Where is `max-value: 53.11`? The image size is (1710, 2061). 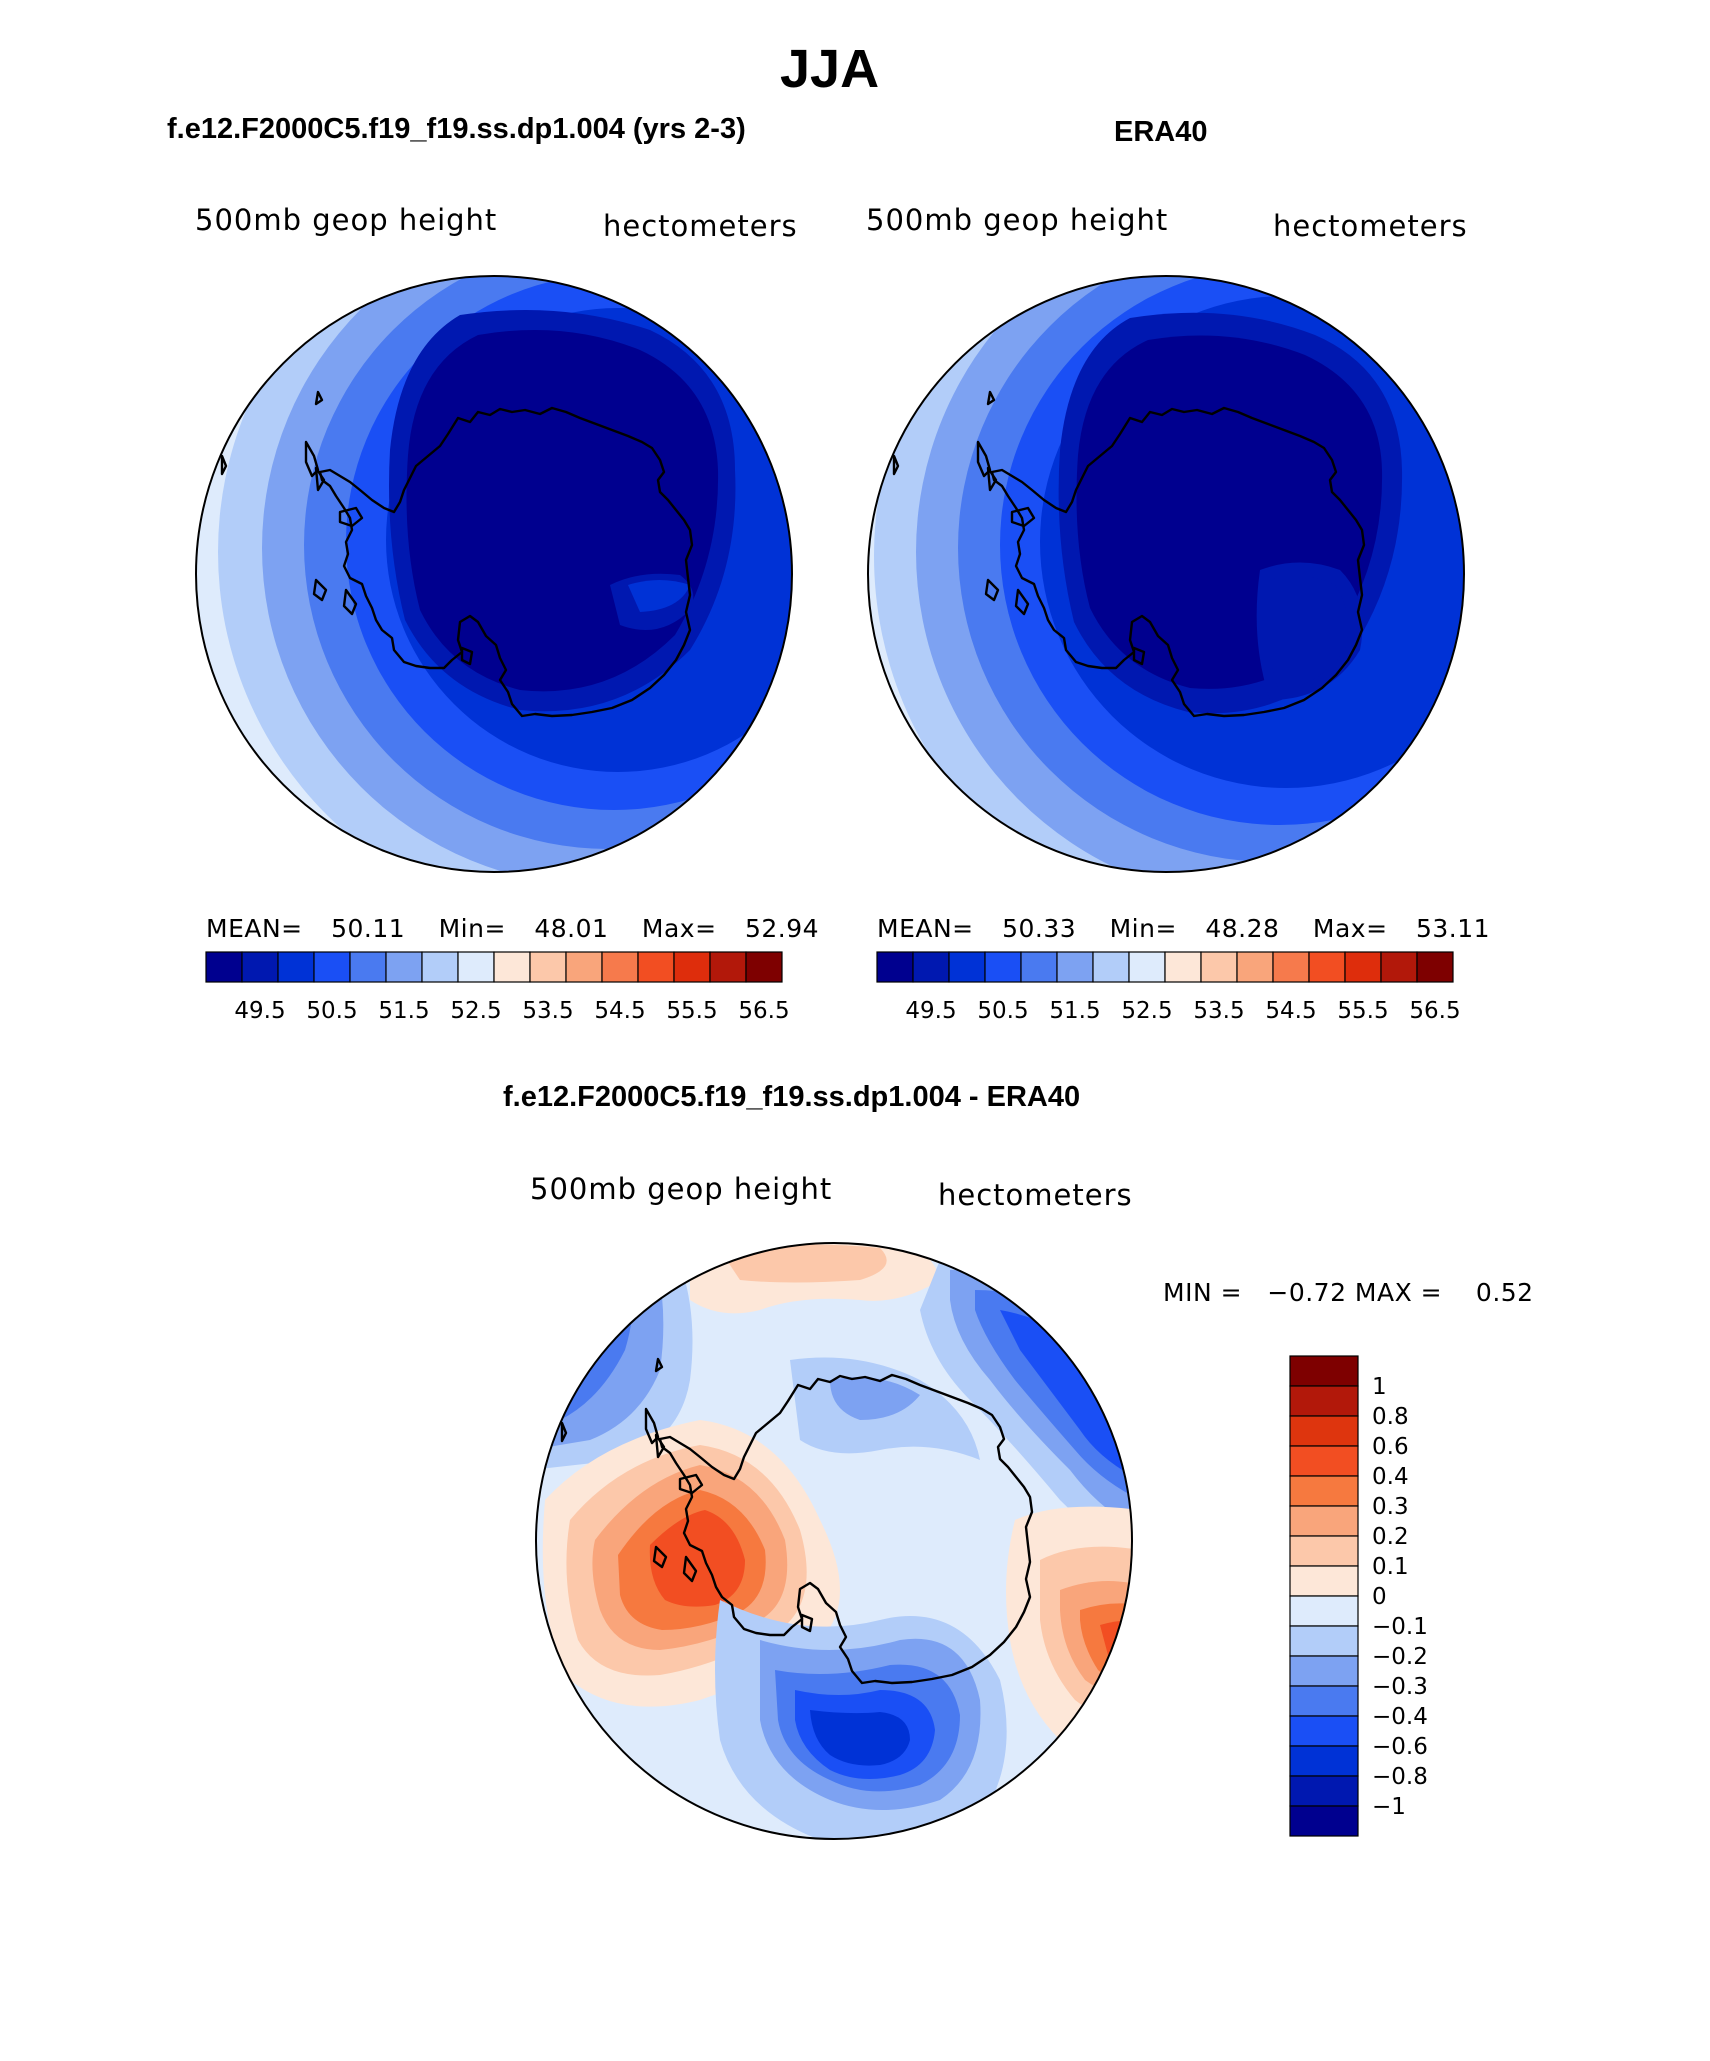 max-value: 53.11 is located at coordinates (1453, 928).